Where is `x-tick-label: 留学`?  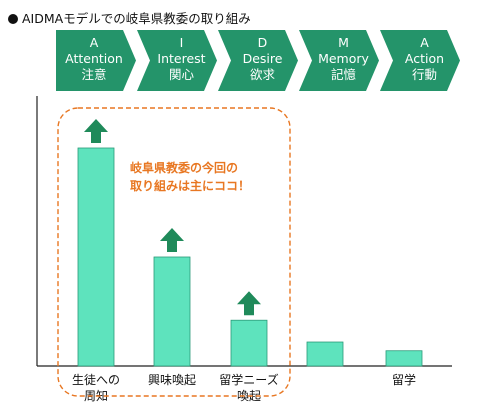 x-tick-label: 留学 is located at coordinates (404, 379).